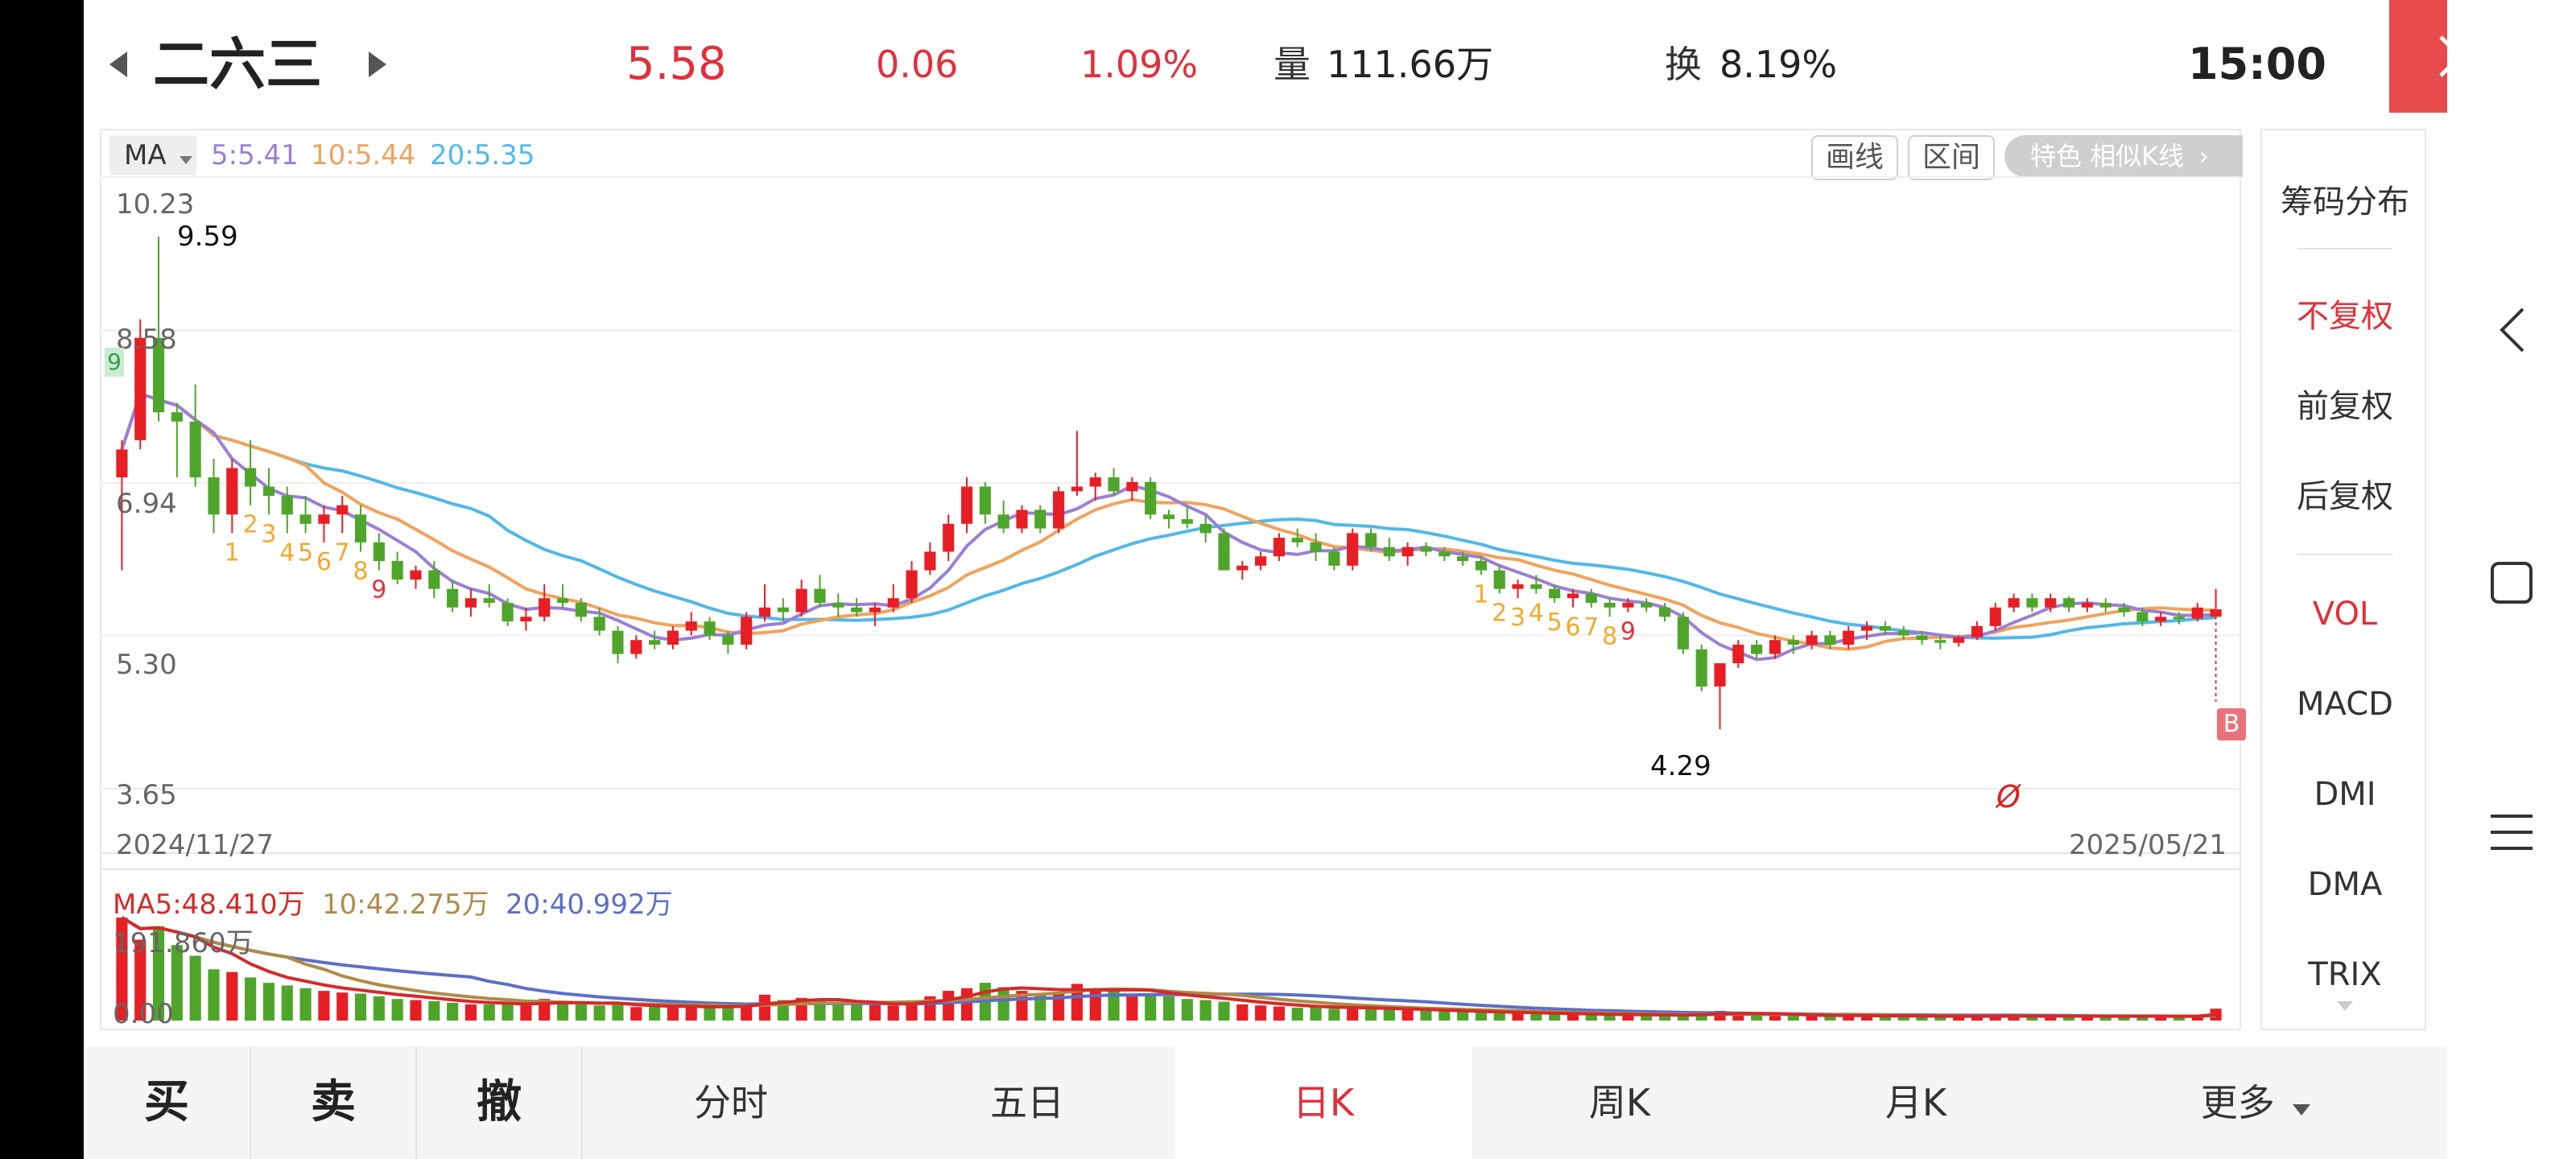 The width and height of the screenshot is (2576, 1159). What do you see at coordinates (118, 64) in the screenshot?
I see `prev-stock-arrow-icon` at bounding box center [118, 64].